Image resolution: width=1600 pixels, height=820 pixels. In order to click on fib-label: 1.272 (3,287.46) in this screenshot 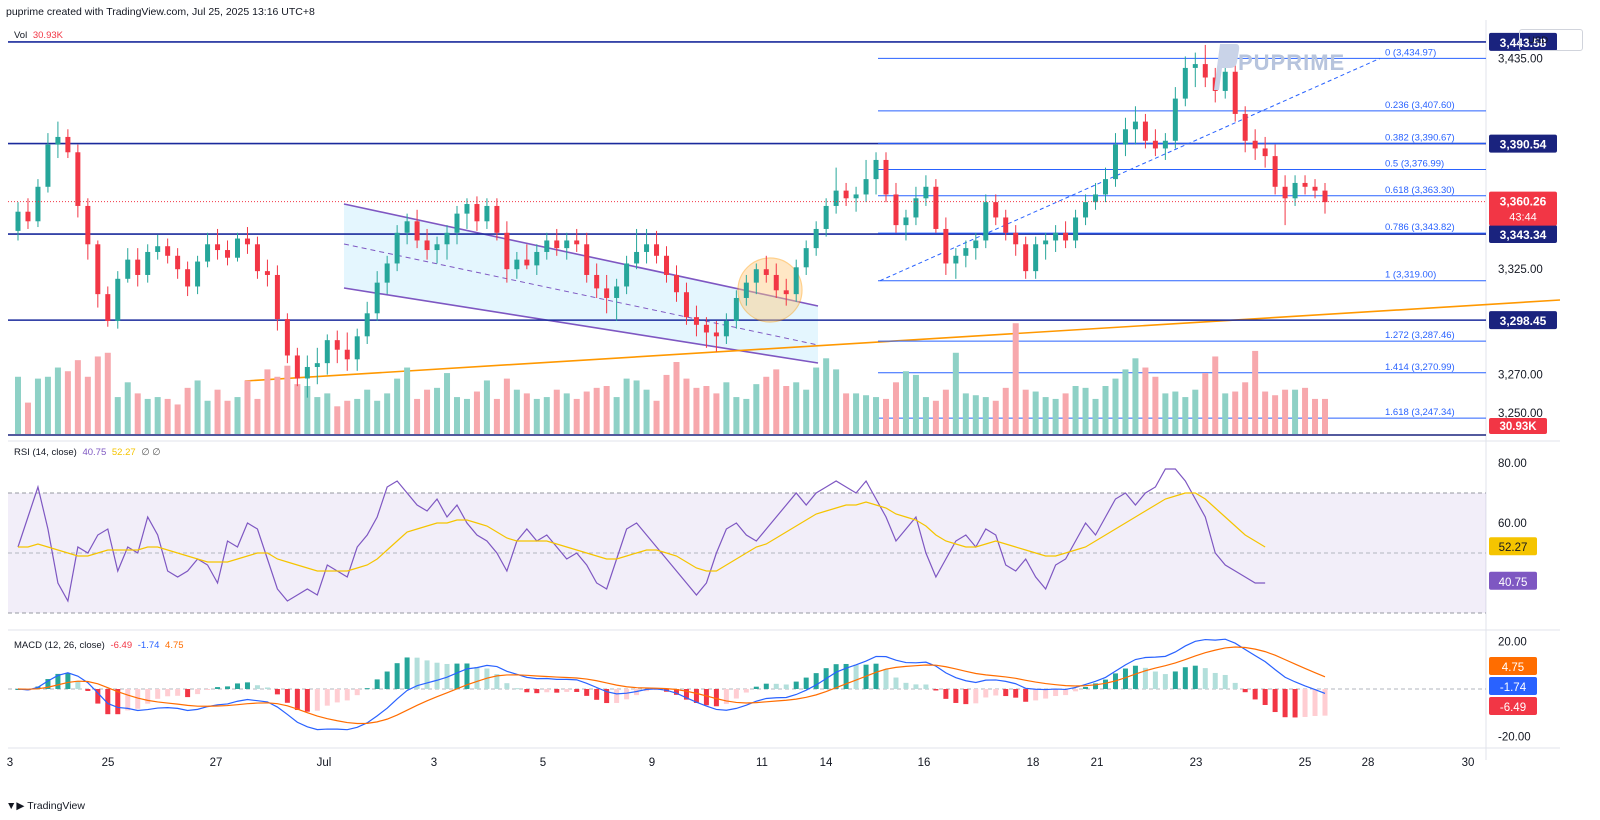, I will do `click(1420, 335)`.